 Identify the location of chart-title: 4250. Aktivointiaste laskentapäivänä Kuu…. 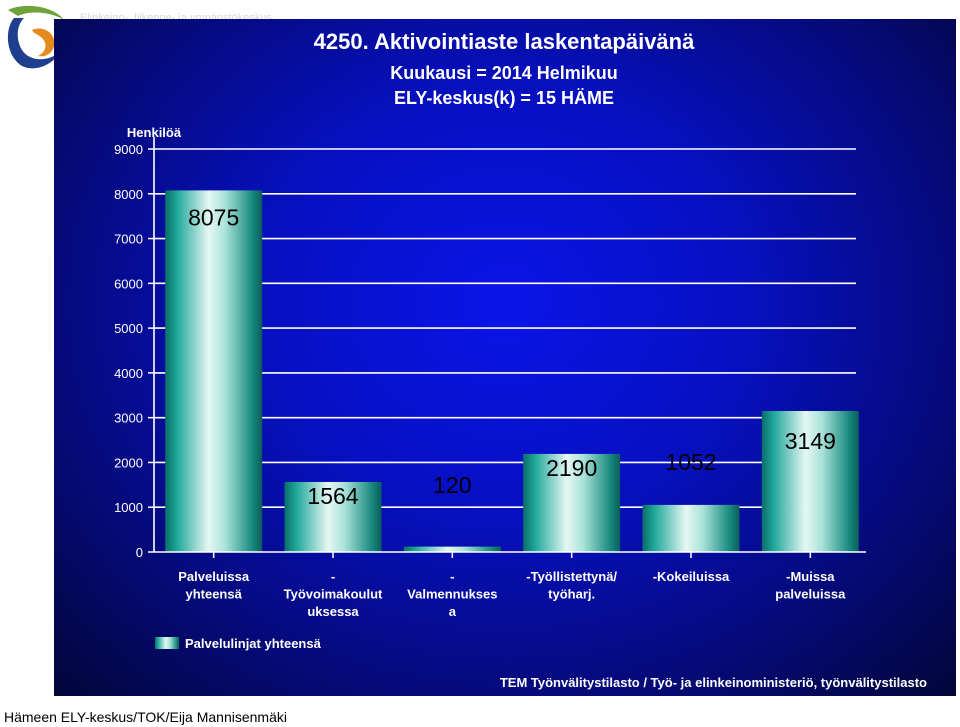
(504, 68).